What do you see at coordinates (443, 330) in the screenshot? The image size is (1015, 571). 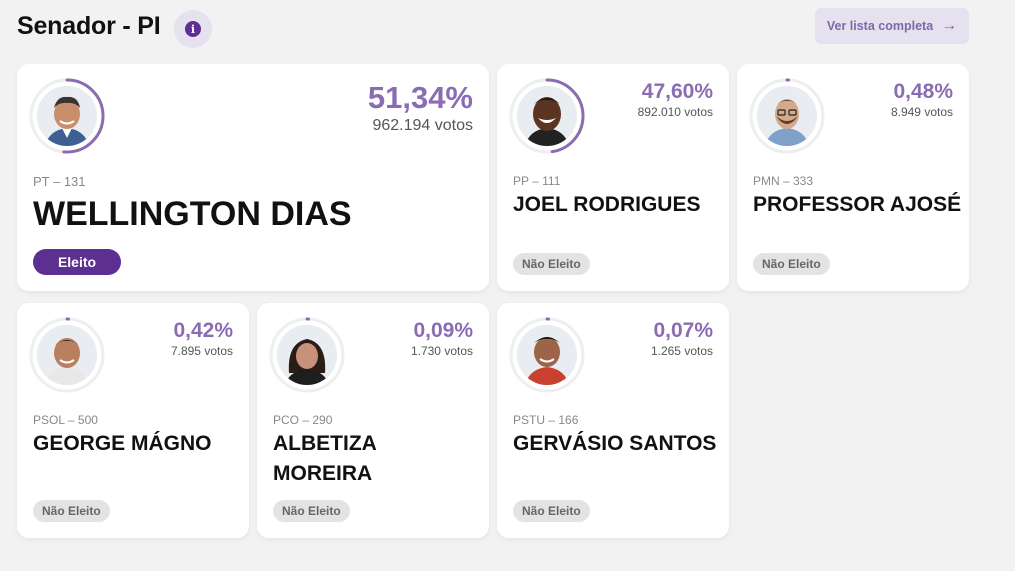 I see `vote-percentage: 0,09%` at bounding box center [443, 330].